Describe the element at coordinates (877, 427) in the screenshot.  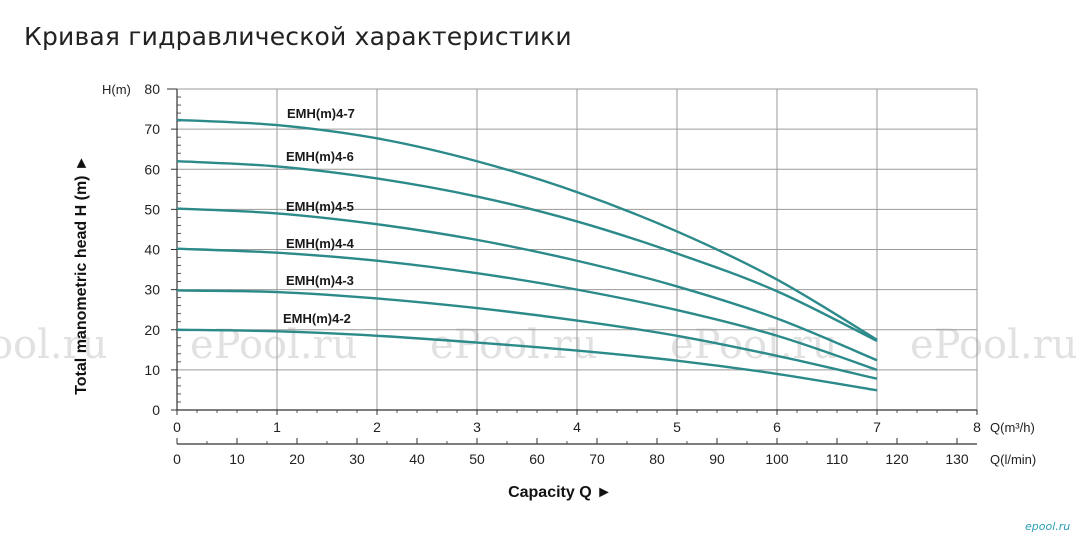
I see `x-tick-label: 7` at that location.